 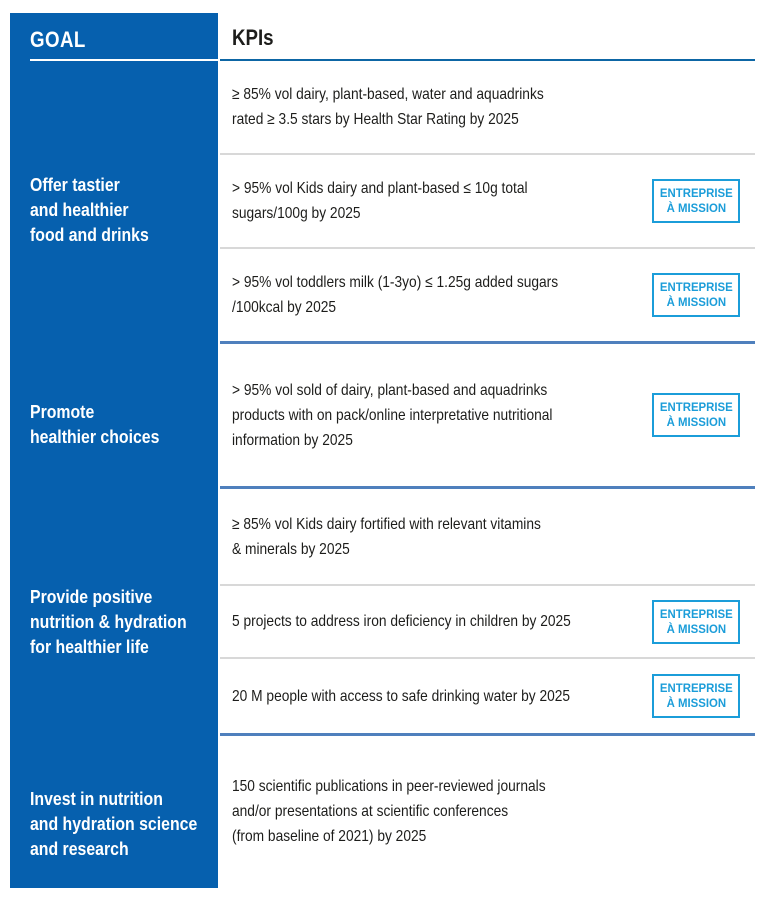 What do you see at coordinates (95, 424) in the screenshot?
I see `goal-label-promote-choices: Promote healthier choices` at bounding box center [95, 424].